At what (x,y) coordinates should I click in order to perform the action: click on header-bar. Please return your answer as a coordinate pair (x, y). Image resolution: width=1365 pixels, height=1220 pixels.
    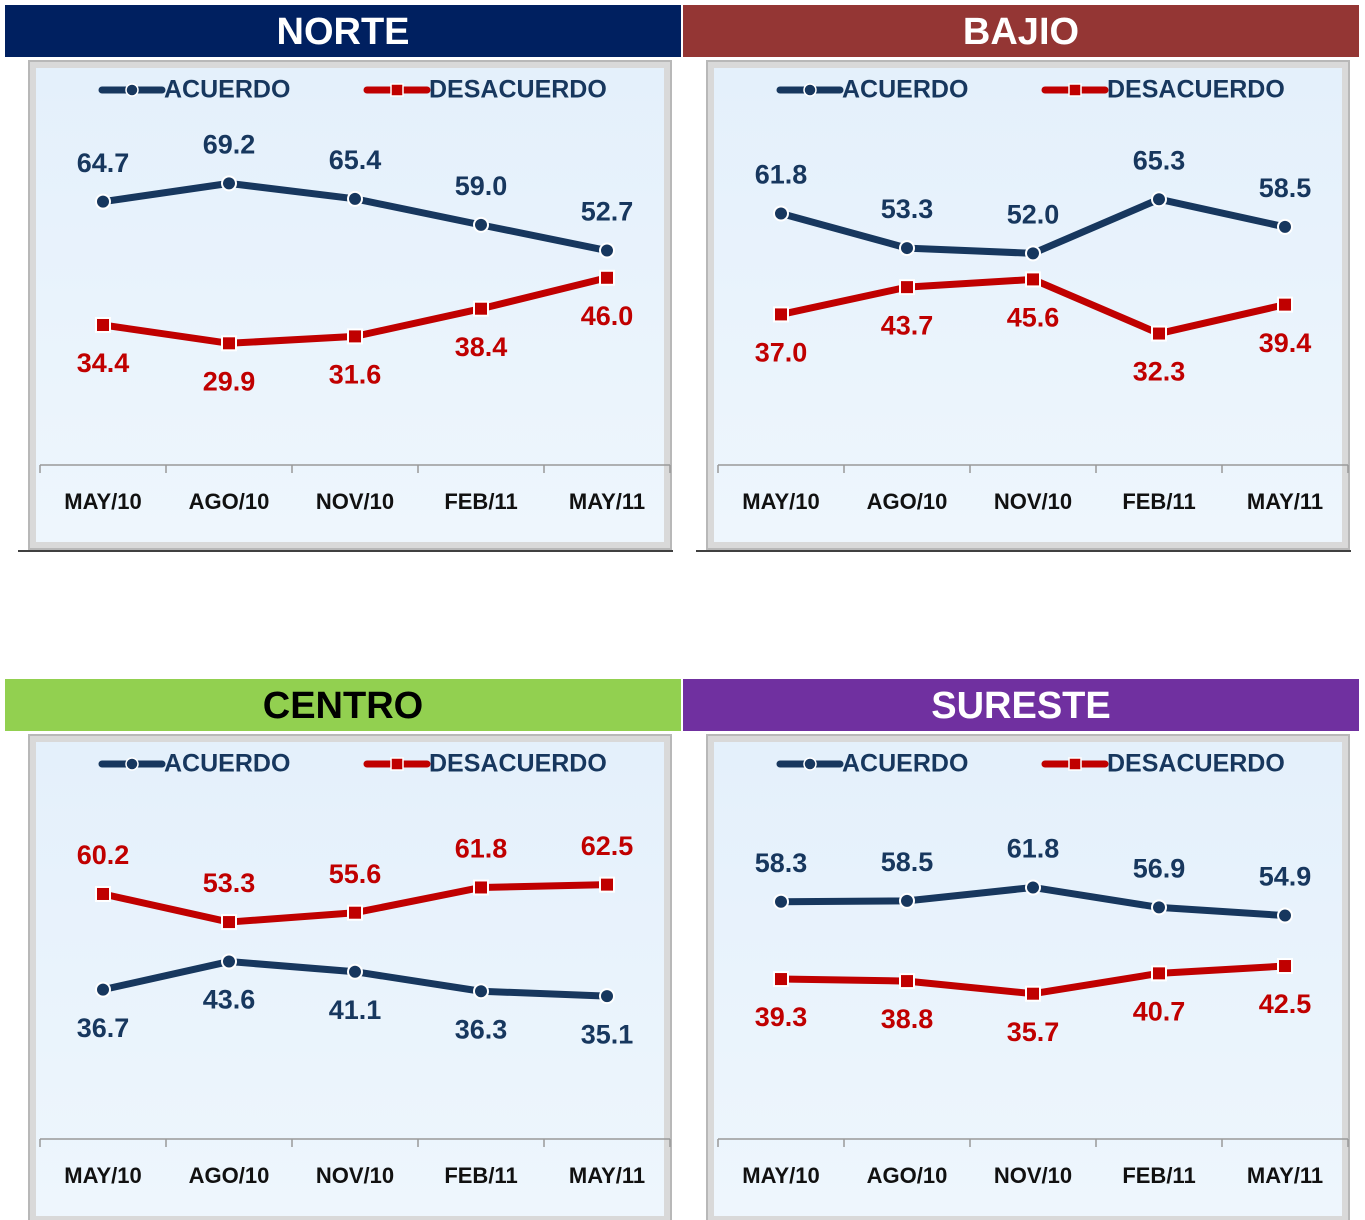
    Looking at the image, I should click on (1021, 31).